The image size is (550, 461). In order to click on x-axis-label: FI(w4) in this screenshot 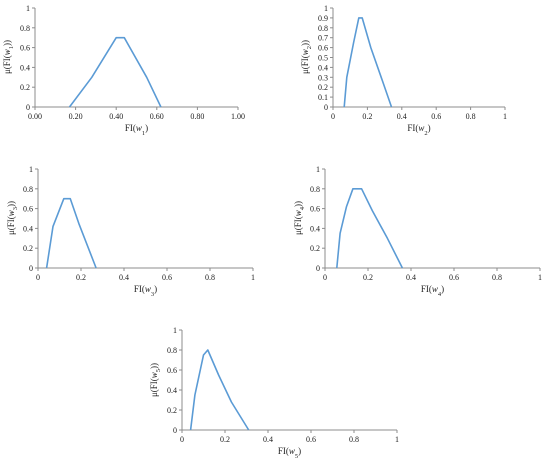, I will do `click(432, 291)`.